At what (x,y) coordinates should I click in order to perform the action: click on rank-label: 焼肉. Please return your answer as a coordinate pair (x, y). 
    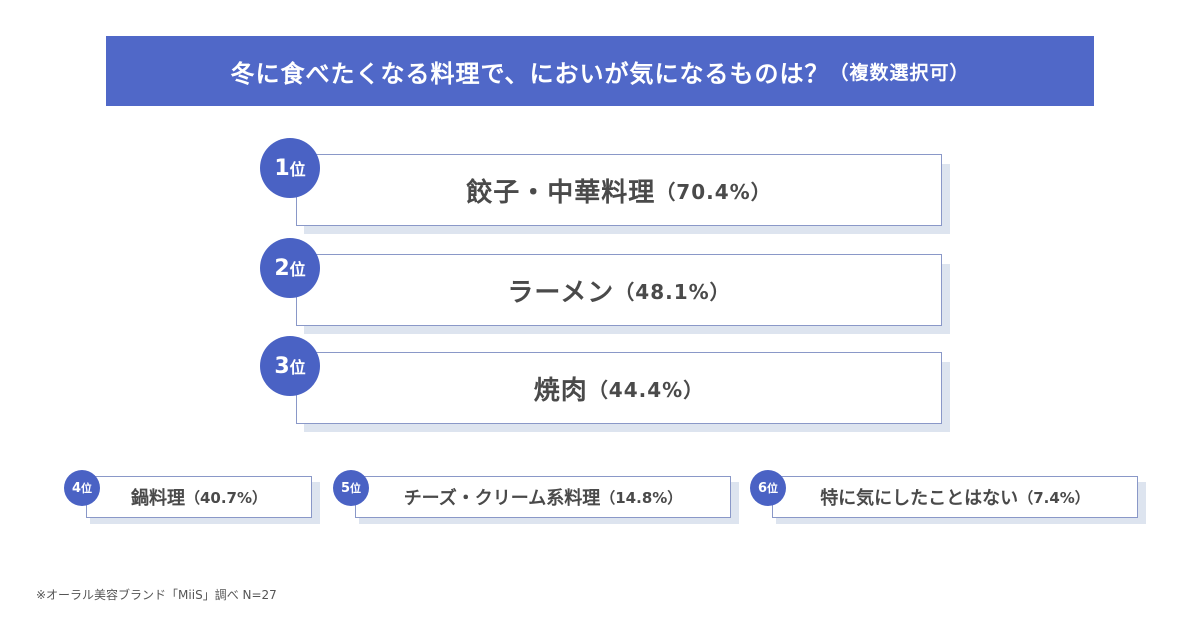
    Looking at the image, I should click on (560, 390).